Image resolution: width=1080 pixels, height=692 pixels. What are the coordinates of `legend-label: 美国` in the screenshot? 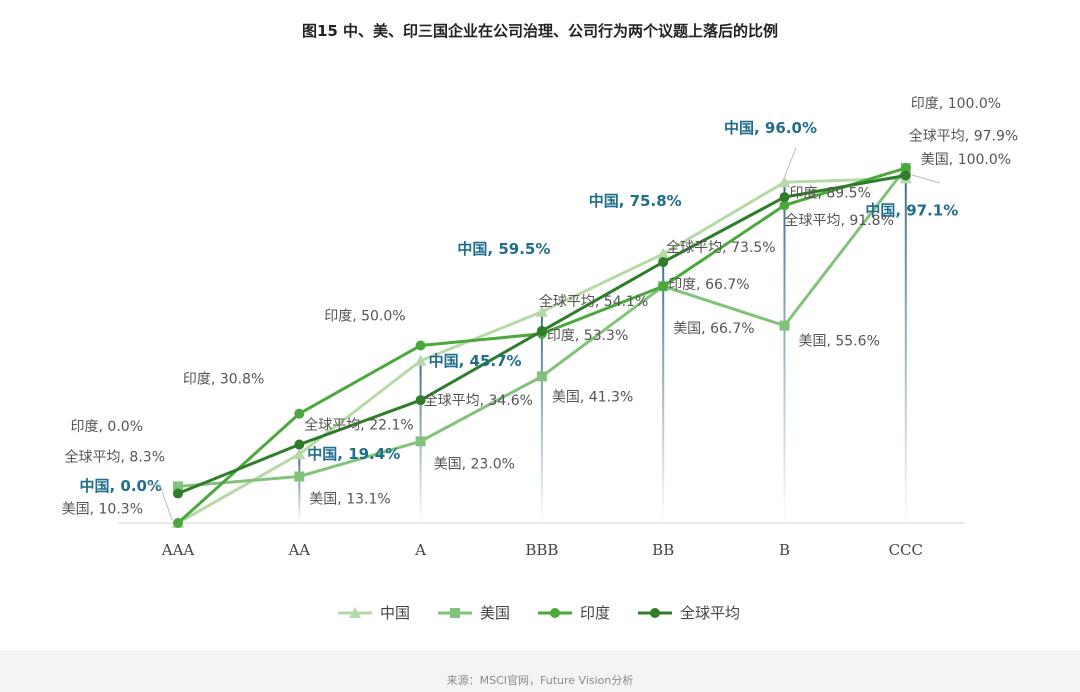 It's located at (495, 613).